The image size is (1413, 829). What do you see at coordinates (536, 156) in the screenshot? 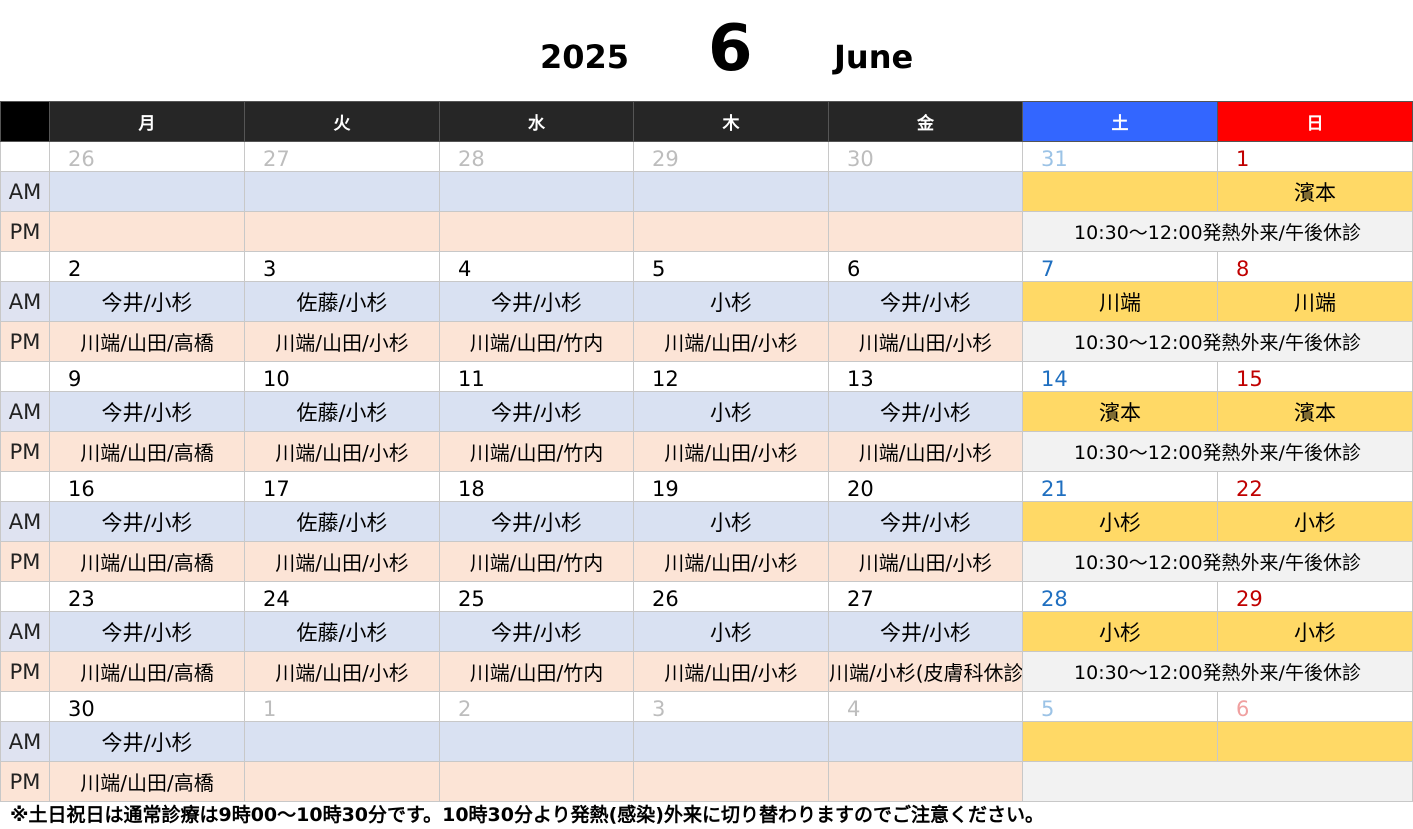
I see `date-cell: 28` at bounding box center [536, 156].